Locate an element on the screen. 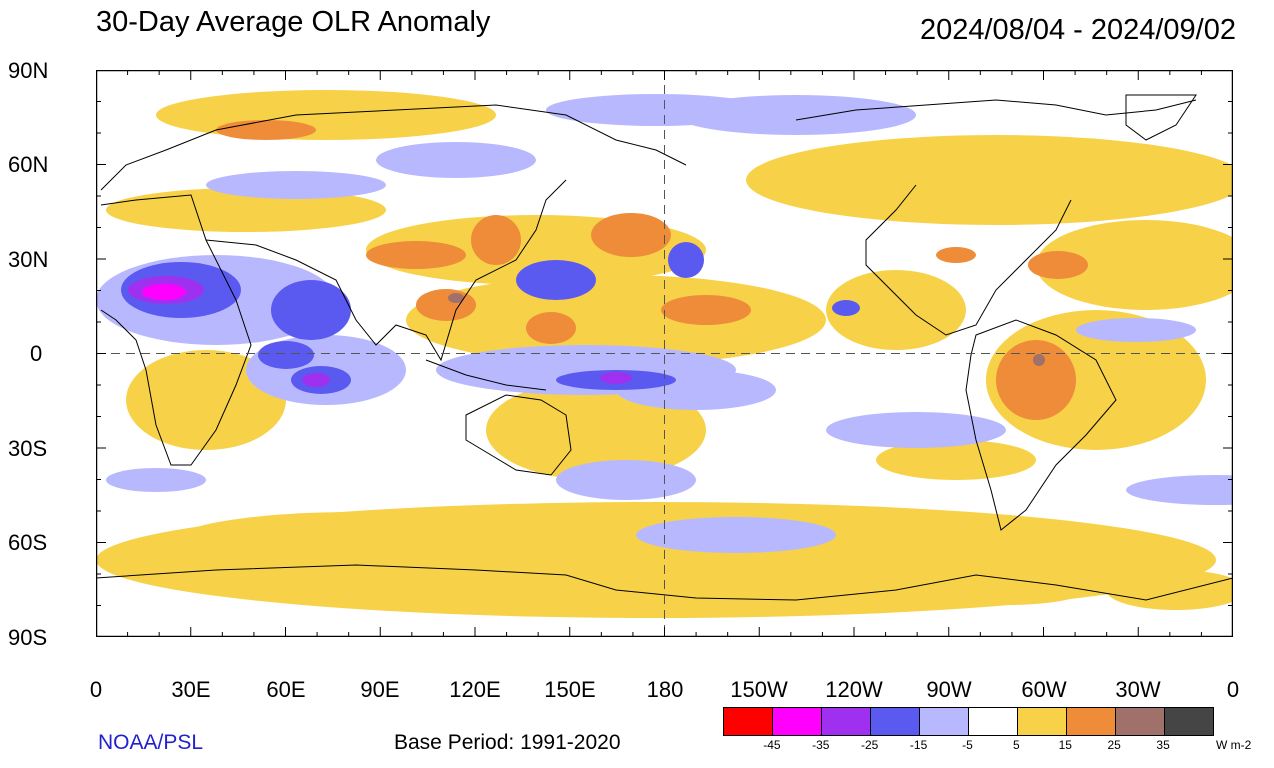 This screenshot has height=768, width=1274. base-period: Base Period: 1991-2020 is located at coordinates (507, 742).